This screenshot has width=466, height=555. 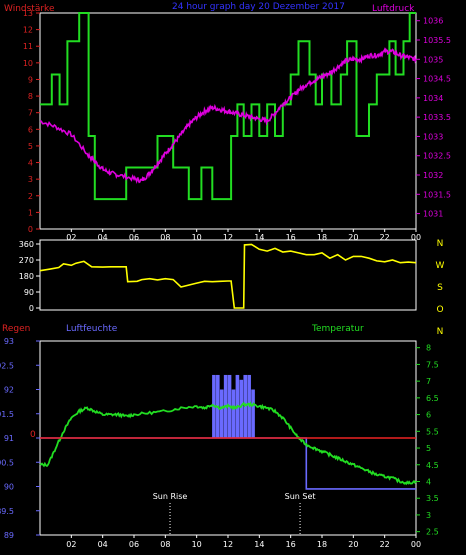 I want to click on p3-left-tick-label: 90.5, so click(x=7, y=462).